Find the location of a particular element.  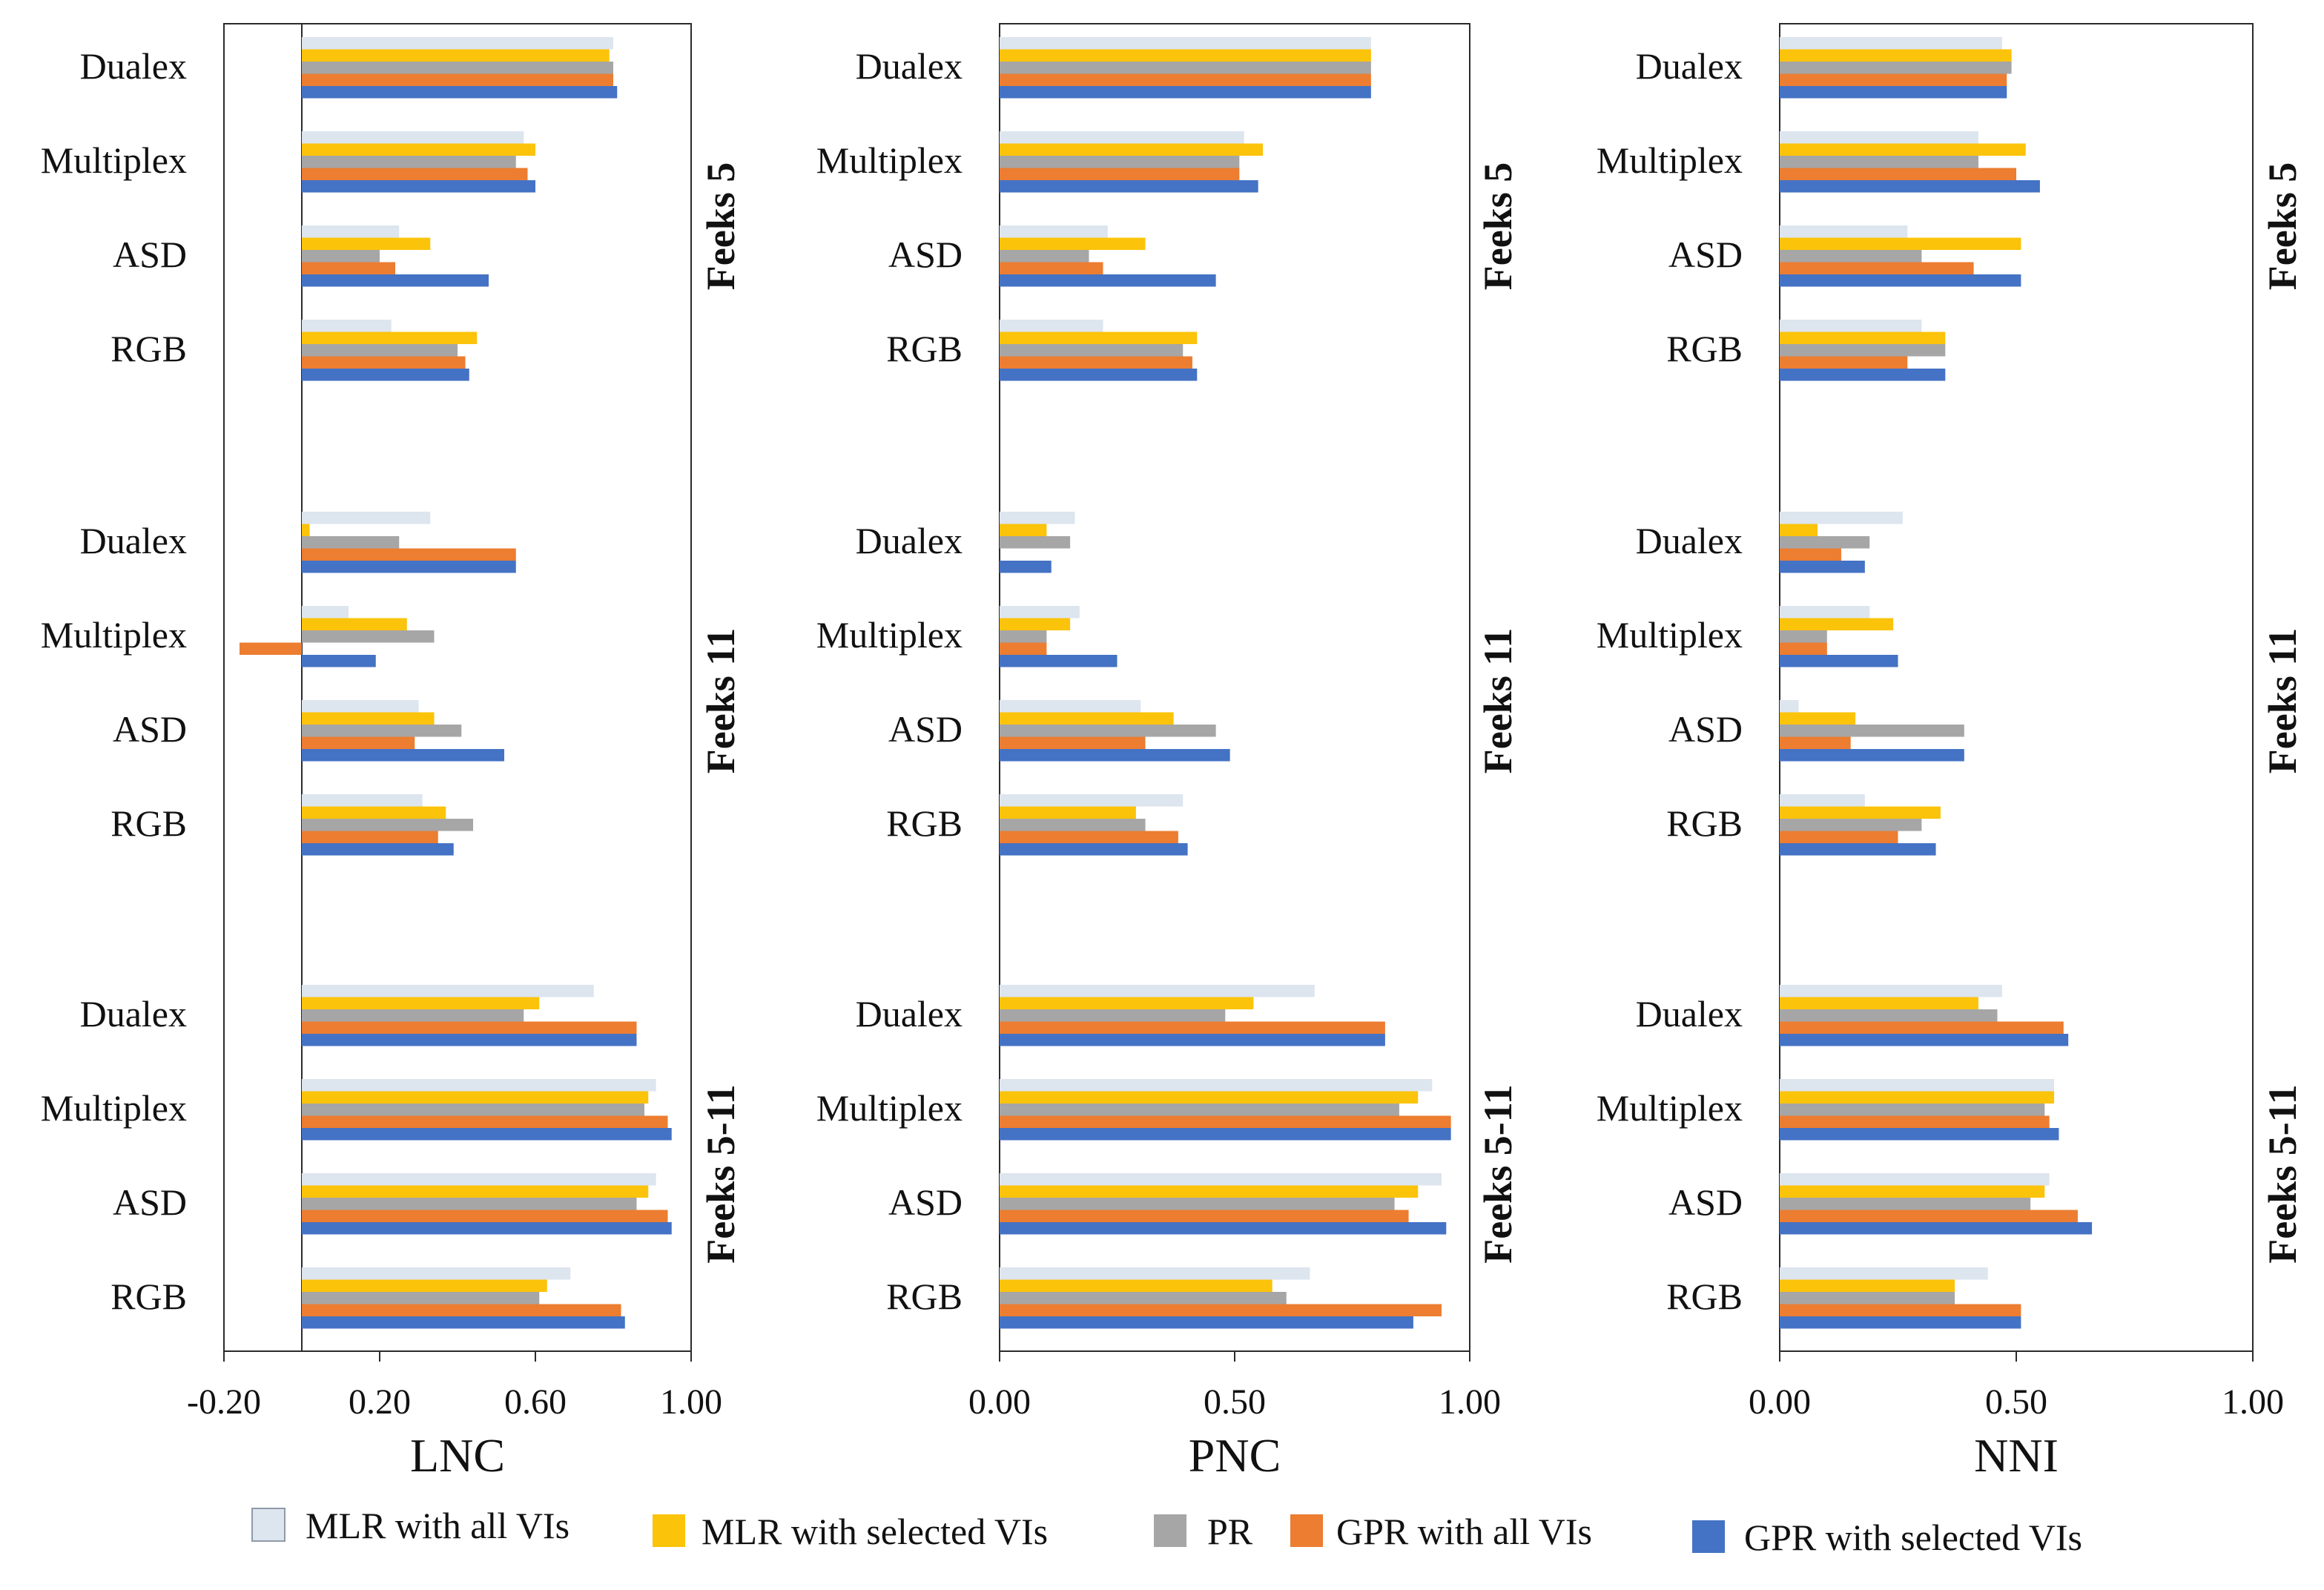

legend-label-gpr_sel: GPR with selected VIs is located at coordinates (1913, 1537).